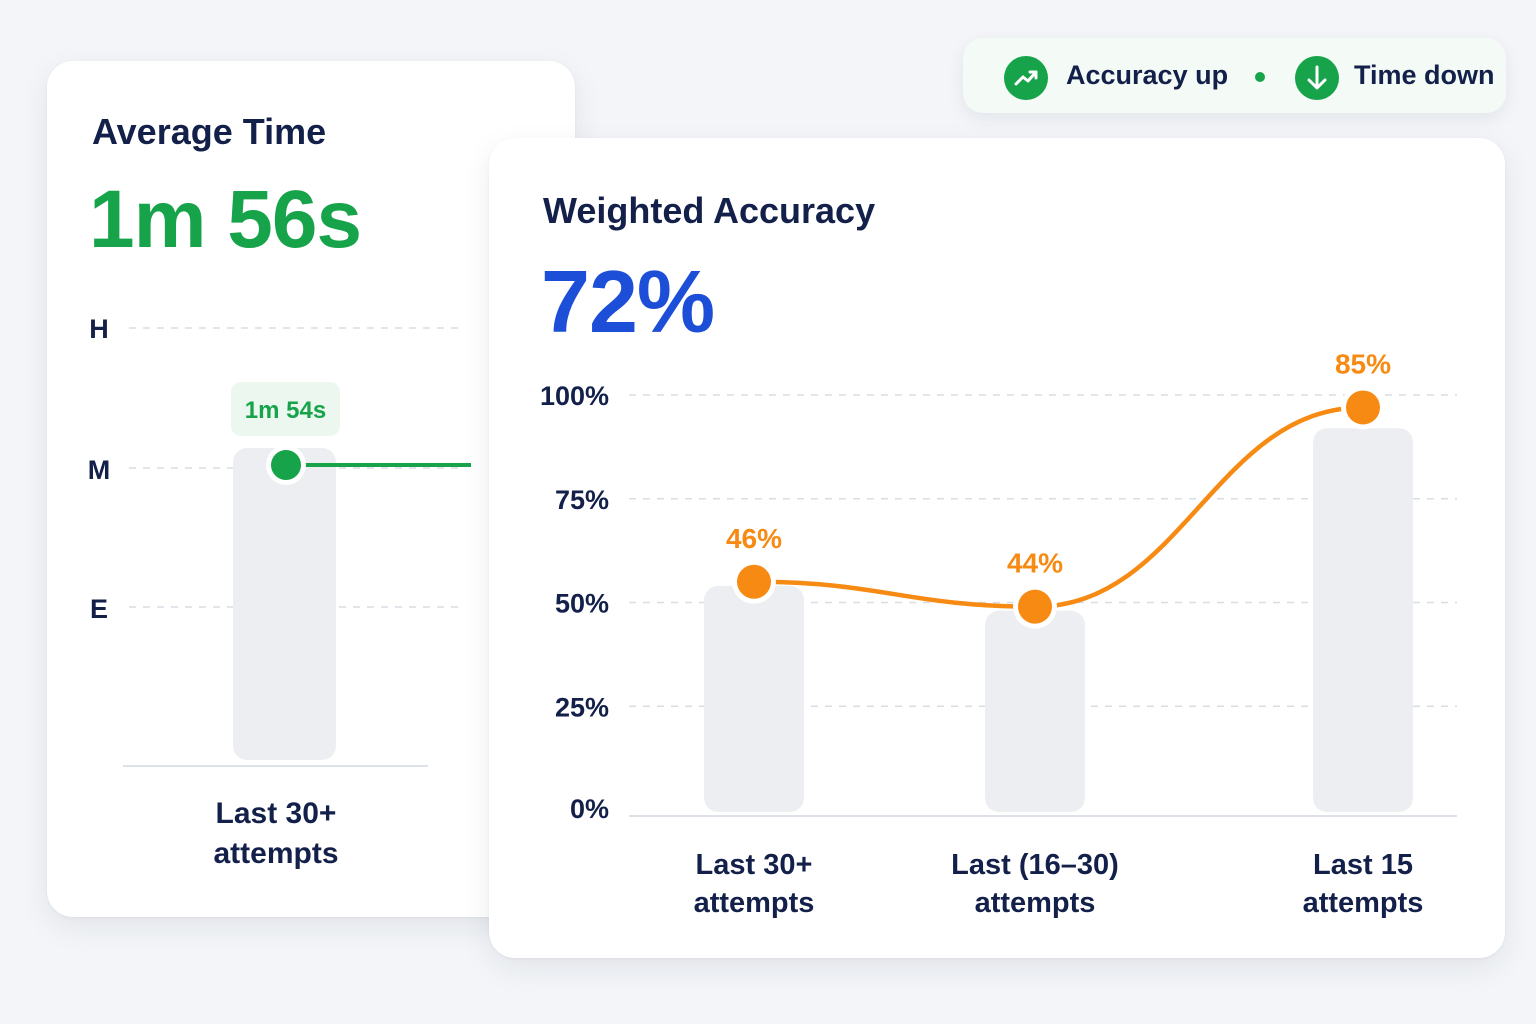 This screenshot has width=1536, height=1024. What do you see at coordinates (754, 538) in the screenshot?
I see `accuracy-value-label-0: 46%` at bounding box center [754, 538].